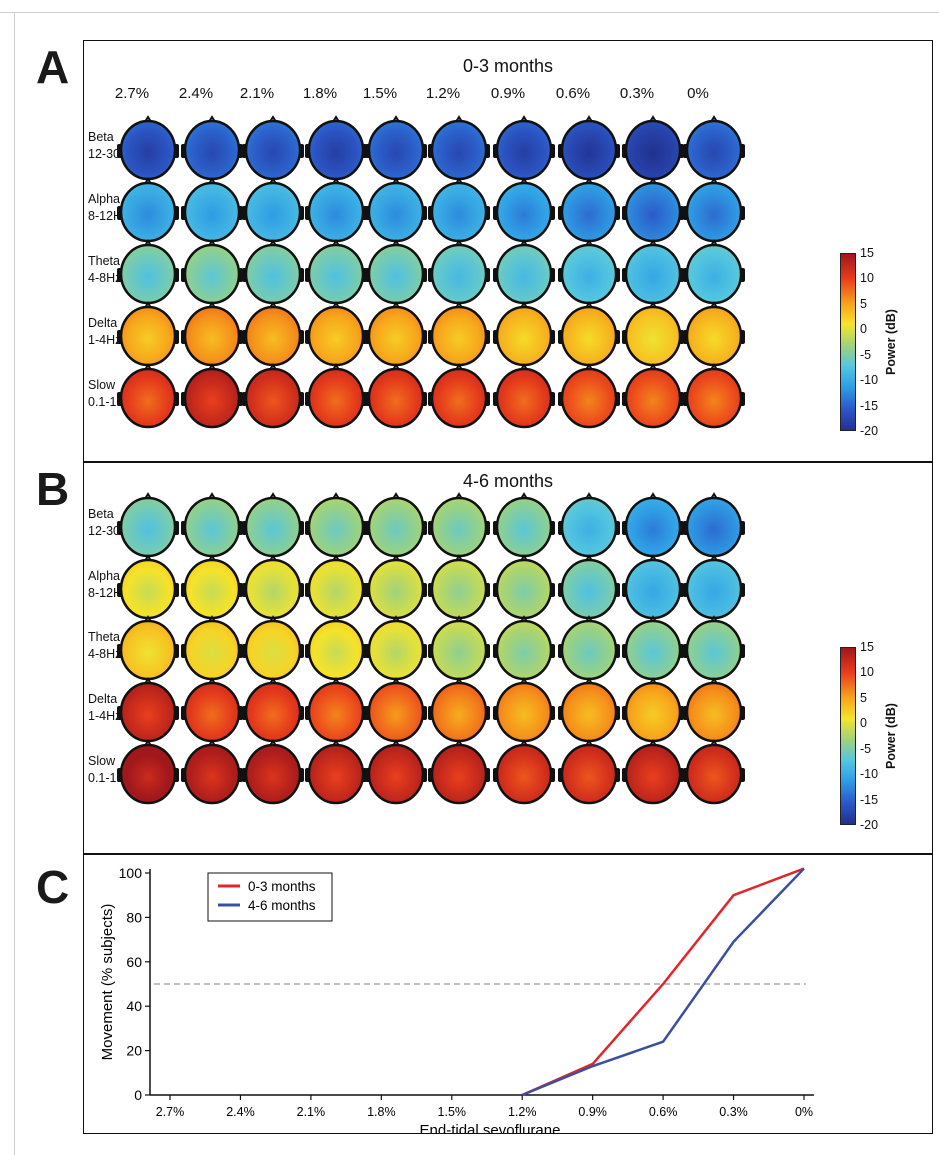 This screenshot has height=1155, width=939. What do you see at coordinates (14, 583) in the screenshot?
I see `frame-left-line` at bounding box center [14, 583].